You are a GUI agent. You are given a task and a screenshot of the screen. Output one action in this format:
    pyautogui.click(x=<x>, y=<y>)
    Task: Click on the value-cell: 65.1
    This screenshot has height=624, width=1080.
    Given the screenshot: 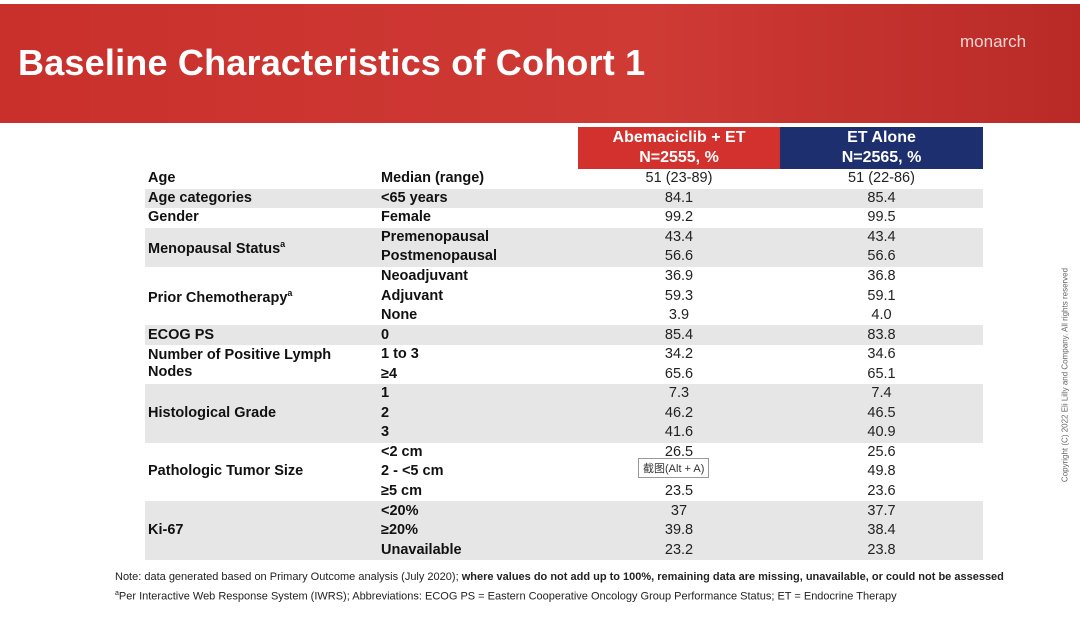 What is the action you would take?
    pyautogui.click(x=881, y=373)
    